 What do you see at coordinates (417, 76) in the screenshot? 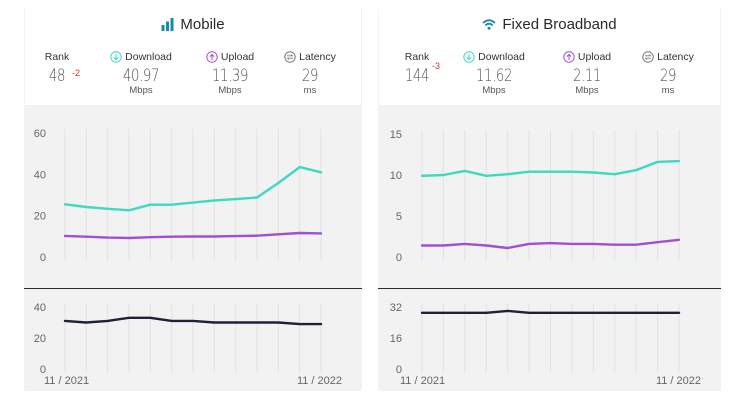
I see `rank-value: 144` at bounding box center [417, 76].